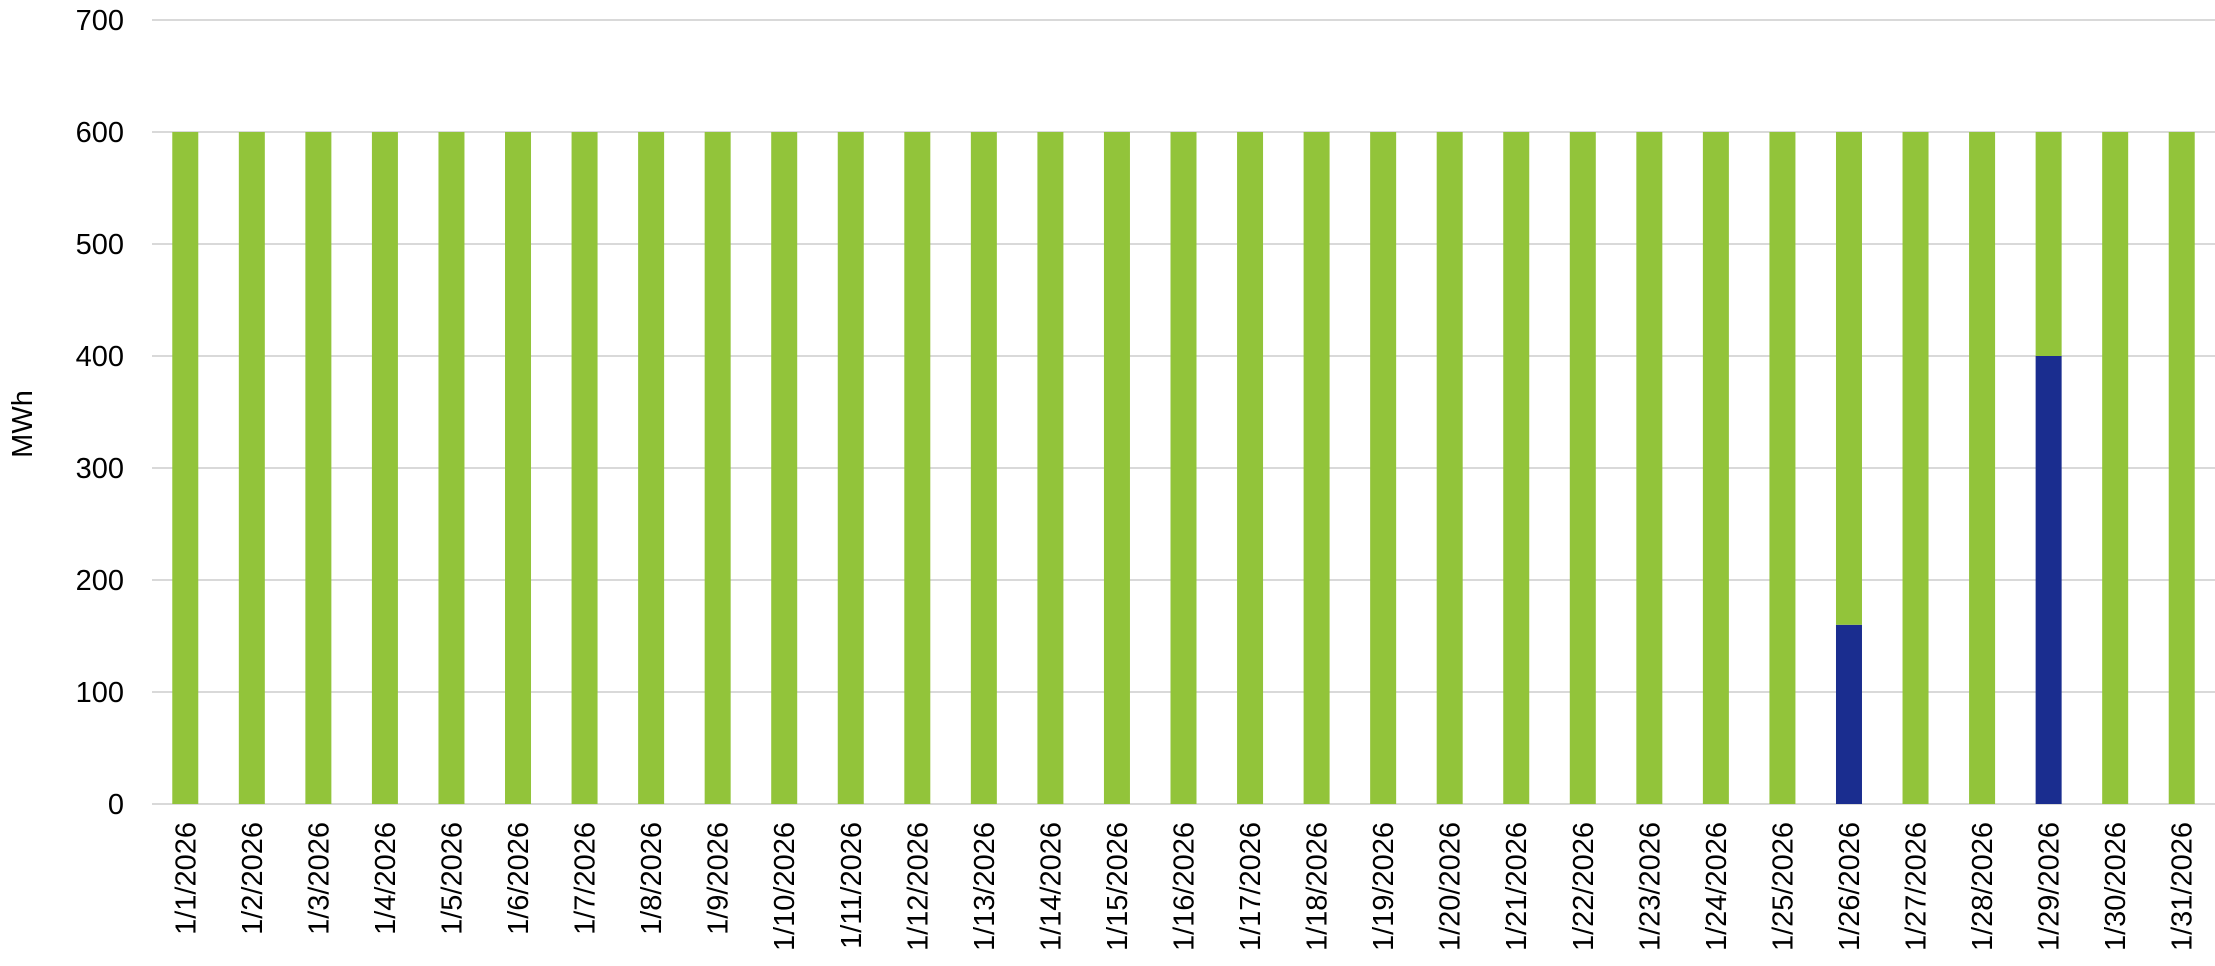  What do you see at coordinates (519, 878) in the screenshot?
I see `x-tick-label: 1/6/2026` at bounding box center [519, 878].